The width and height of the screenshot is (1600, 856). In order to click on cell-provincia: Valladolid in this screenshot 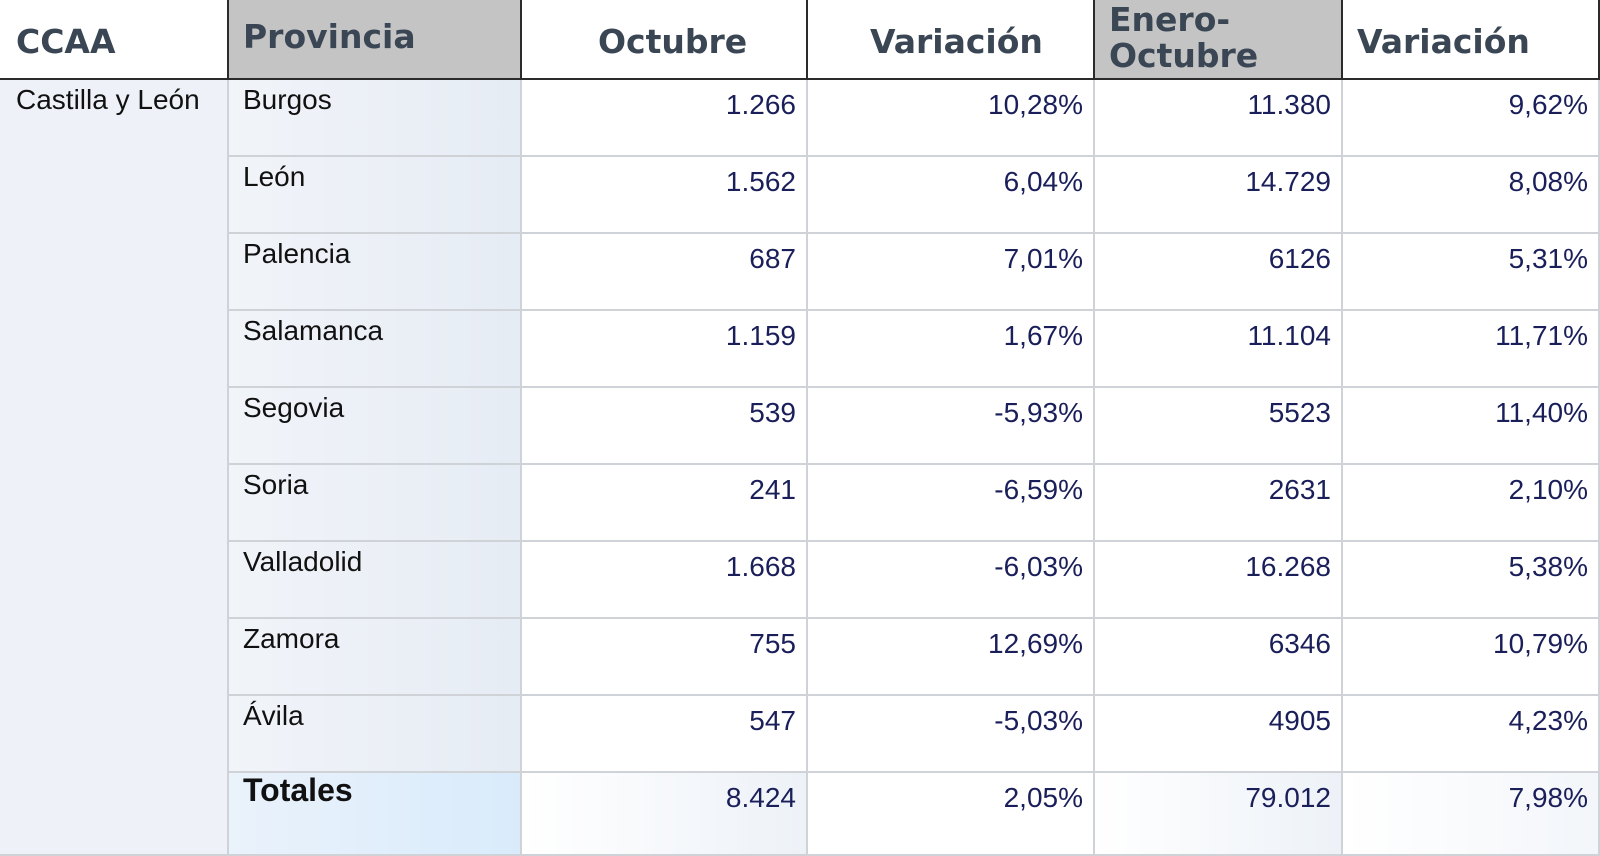, I will do `click(375, 580)`.